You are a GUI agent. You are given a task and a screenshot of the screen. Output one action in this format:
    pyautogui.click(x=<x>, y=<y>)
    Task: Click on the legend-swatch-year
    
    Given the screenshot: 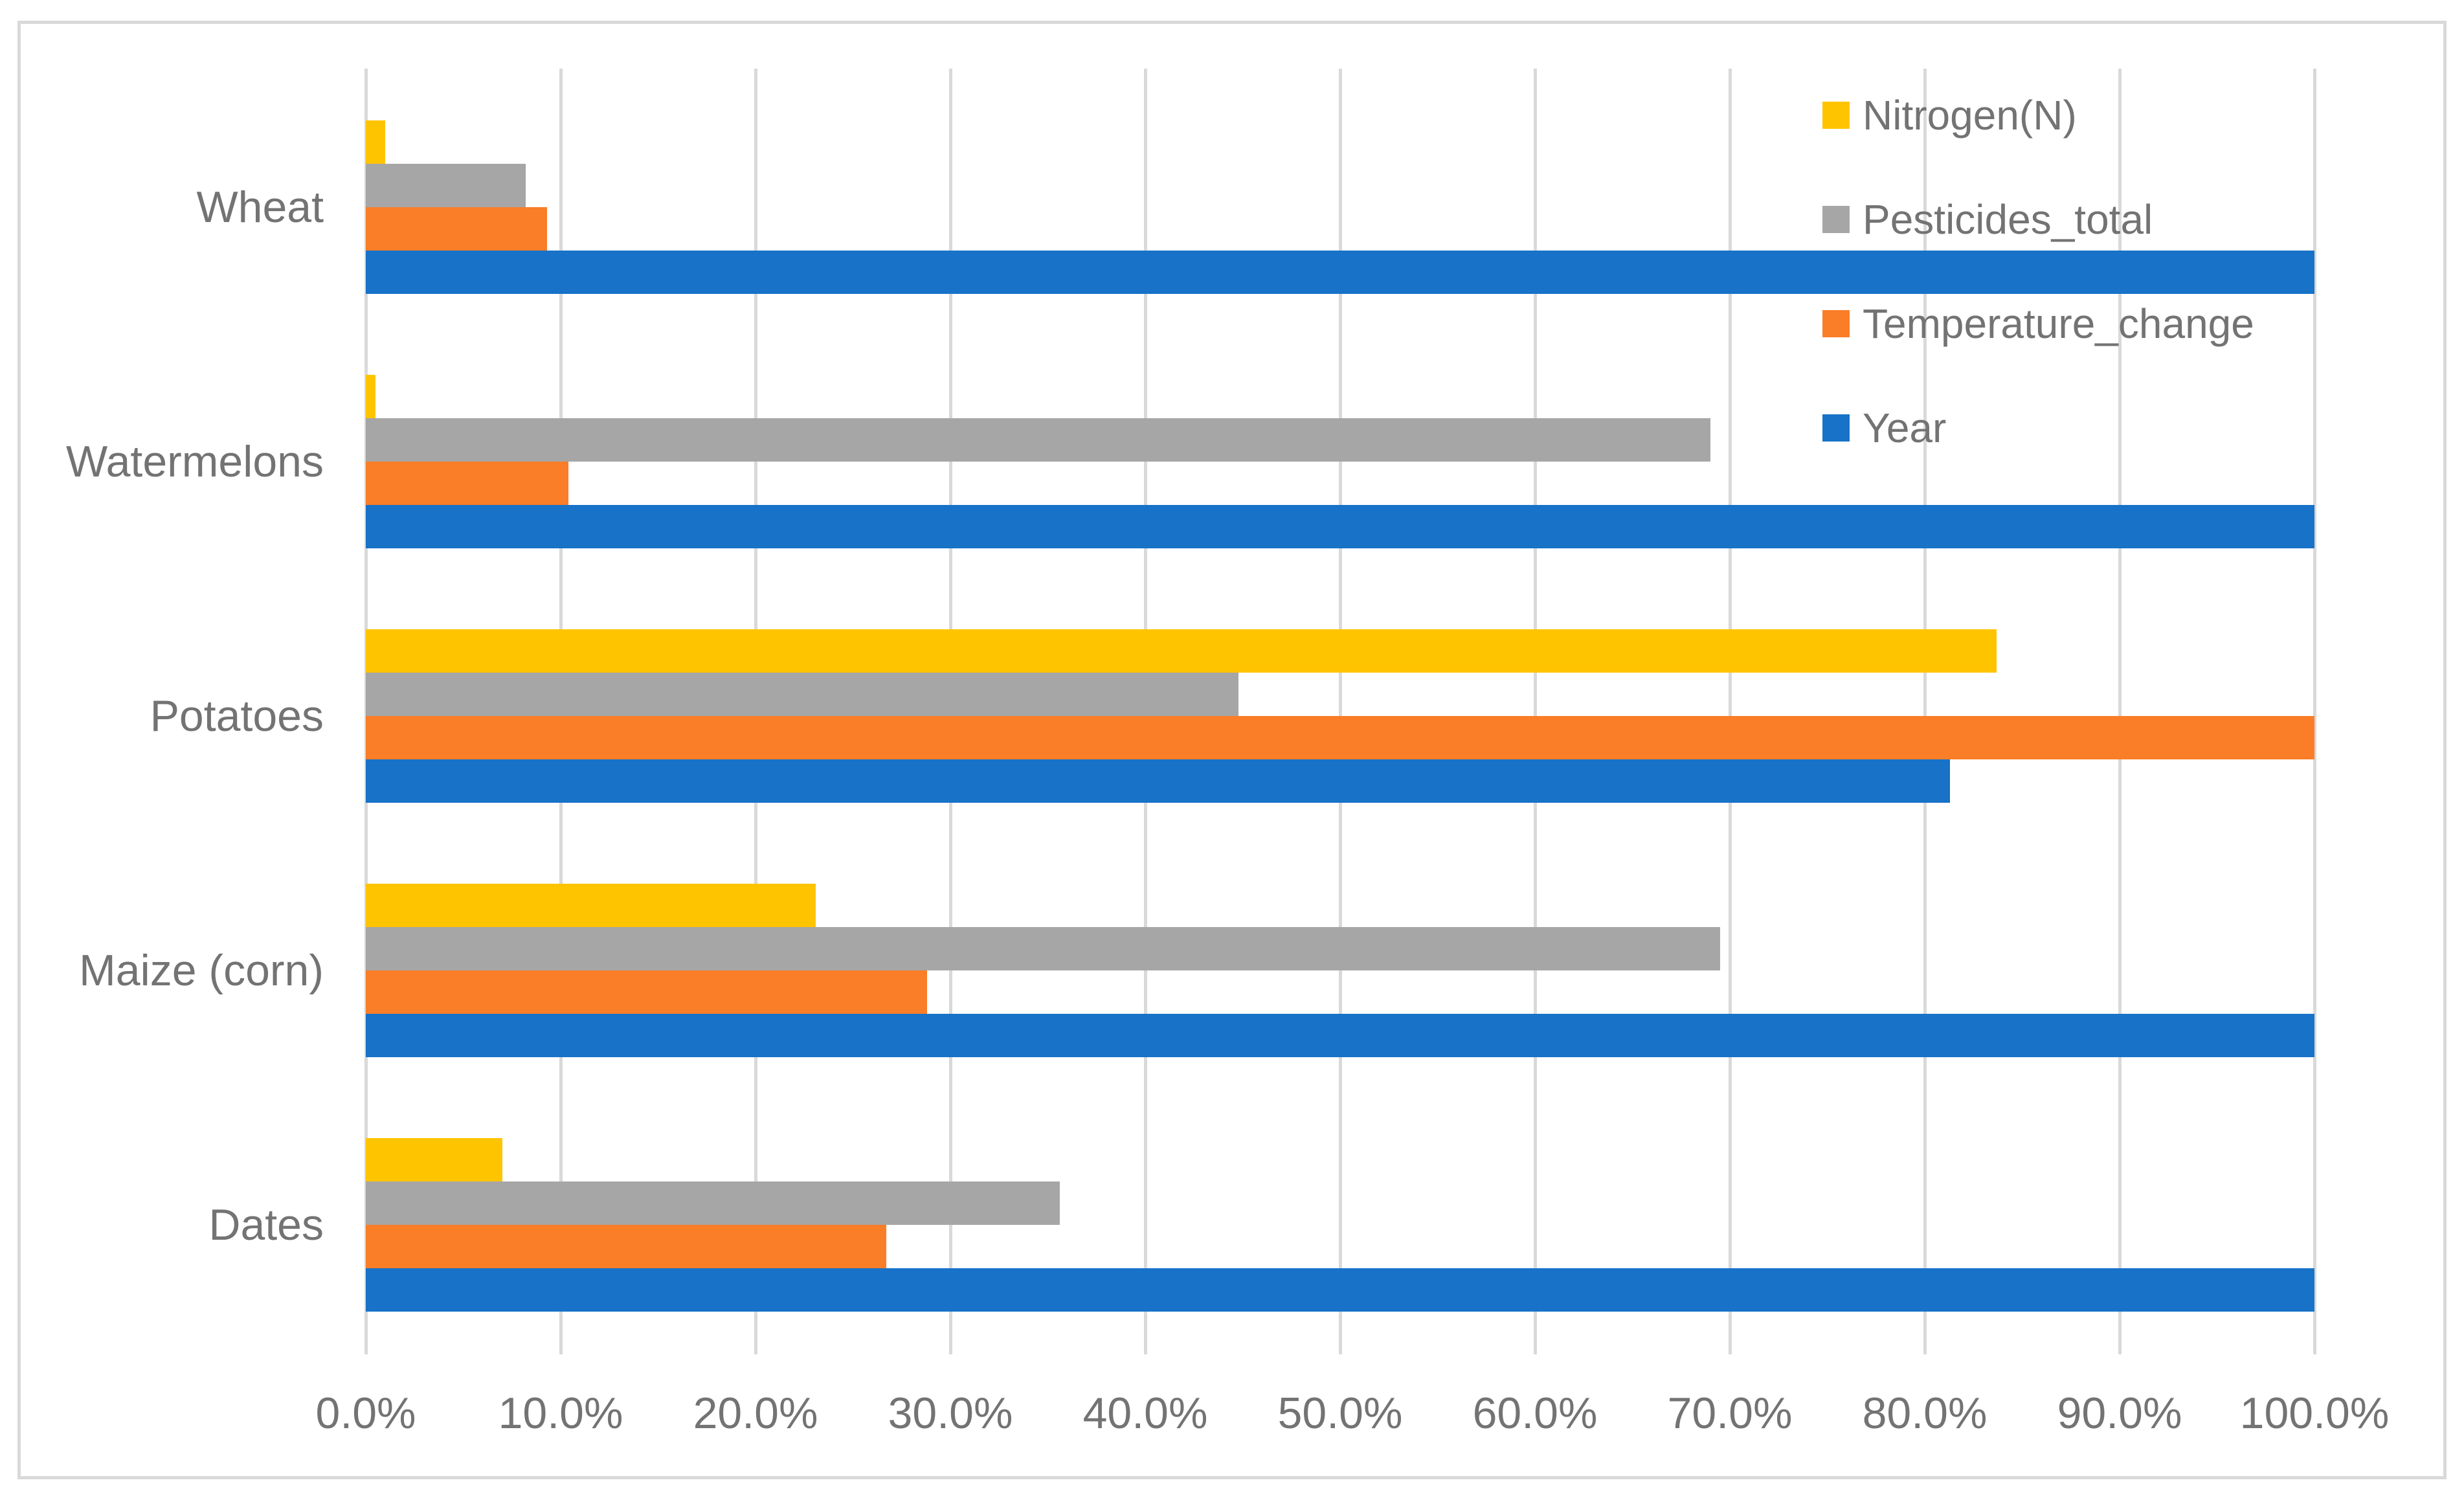 What is the action you would take?
    pyautogui.click(x=1836, y=428)
    